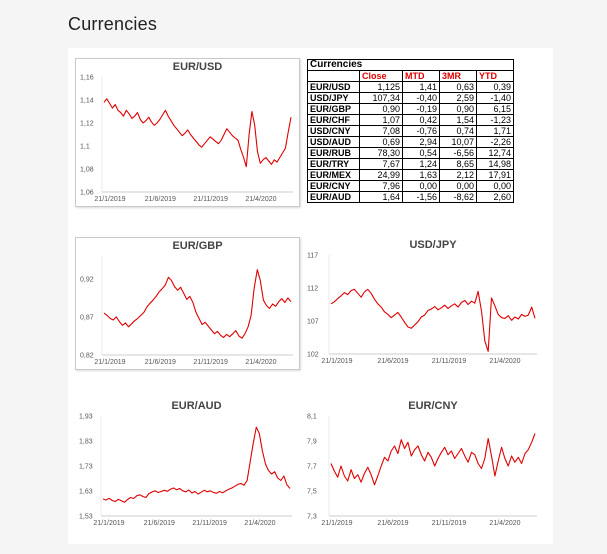 This screenshot has height=554, width=607. What do you see at coordinates (312, 256) in the screenshot?
I see `y-tick-label: 117` at bounding box center [312, 256].